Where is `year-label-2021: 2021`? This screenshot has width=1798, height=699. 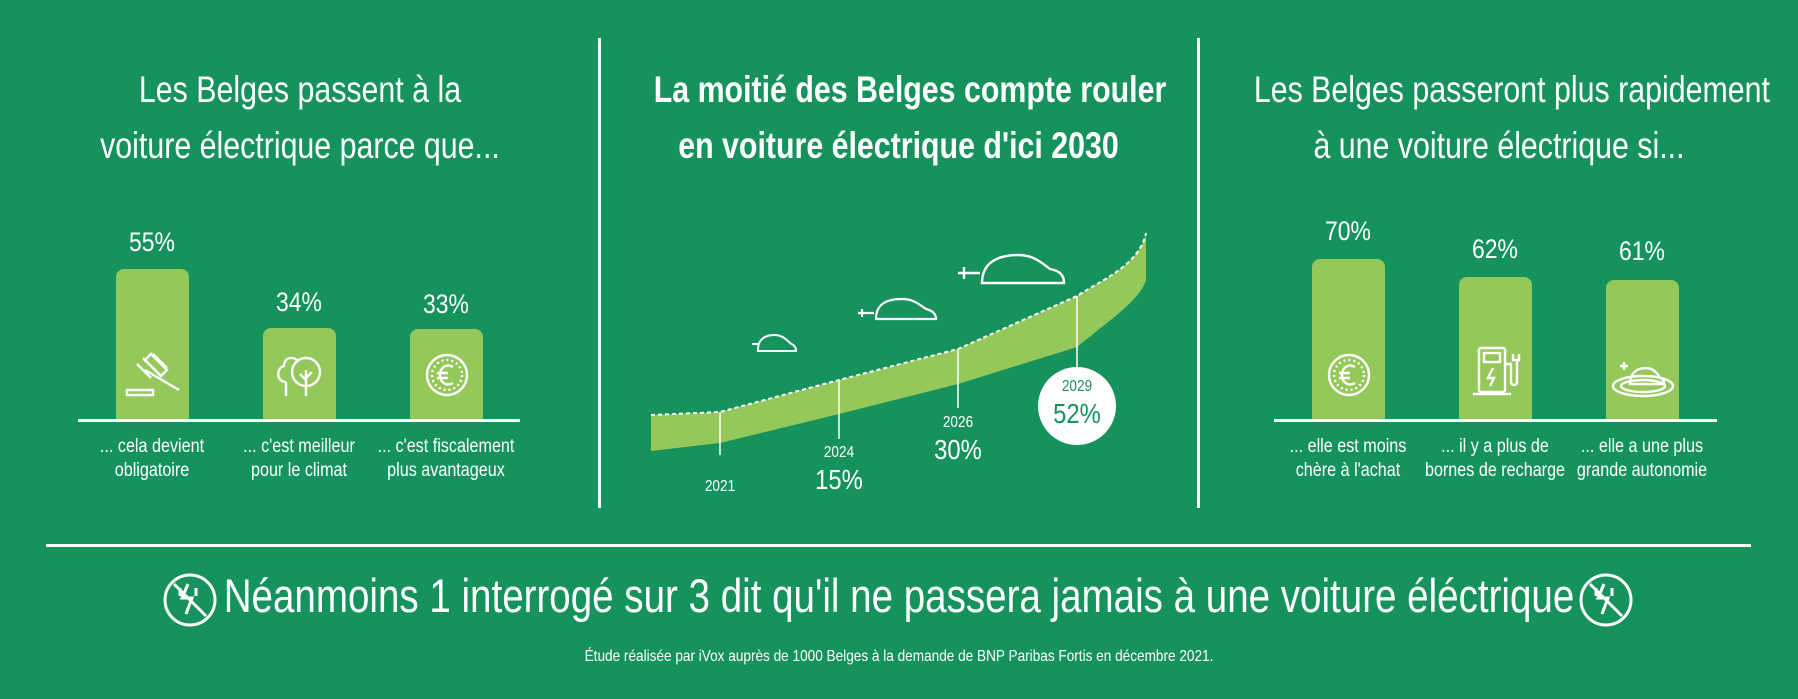 year-label-2021: 2021 is located at coordinates (720, 486).